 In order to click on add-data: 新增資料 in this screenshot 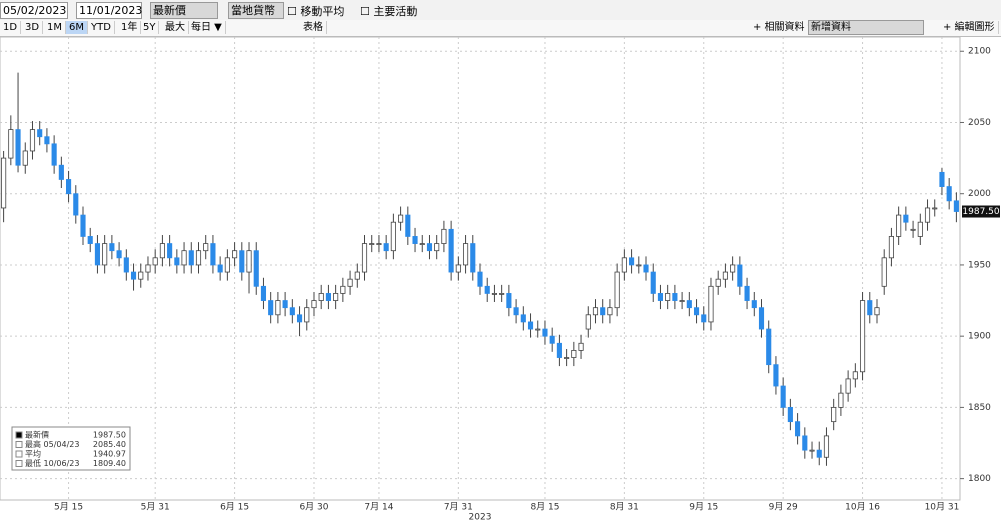, I will do `click(866, 27)`.